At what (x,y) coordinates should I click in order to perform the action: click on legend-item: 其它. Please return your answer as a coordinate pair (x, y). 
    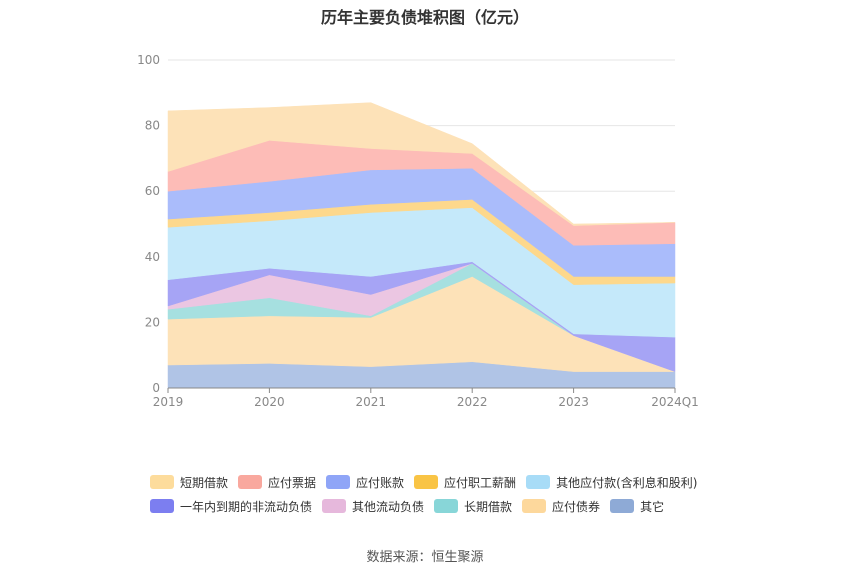
    Looking at the image, I should click on (637, 506).